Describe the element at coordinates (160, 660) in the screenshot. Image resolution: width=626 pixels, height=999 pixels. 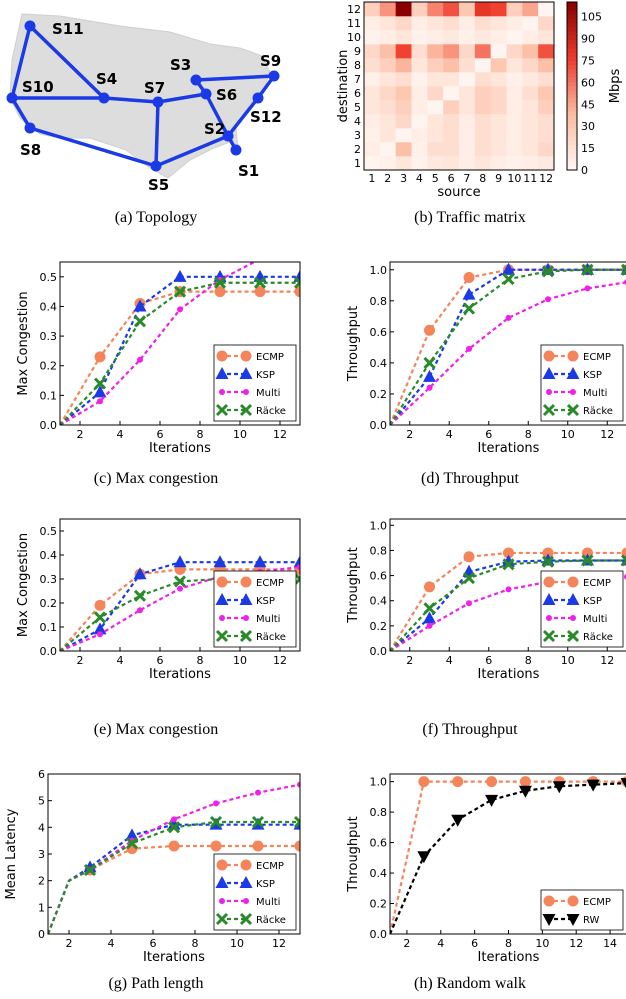
I see `x-tick-label: 6` at that location.